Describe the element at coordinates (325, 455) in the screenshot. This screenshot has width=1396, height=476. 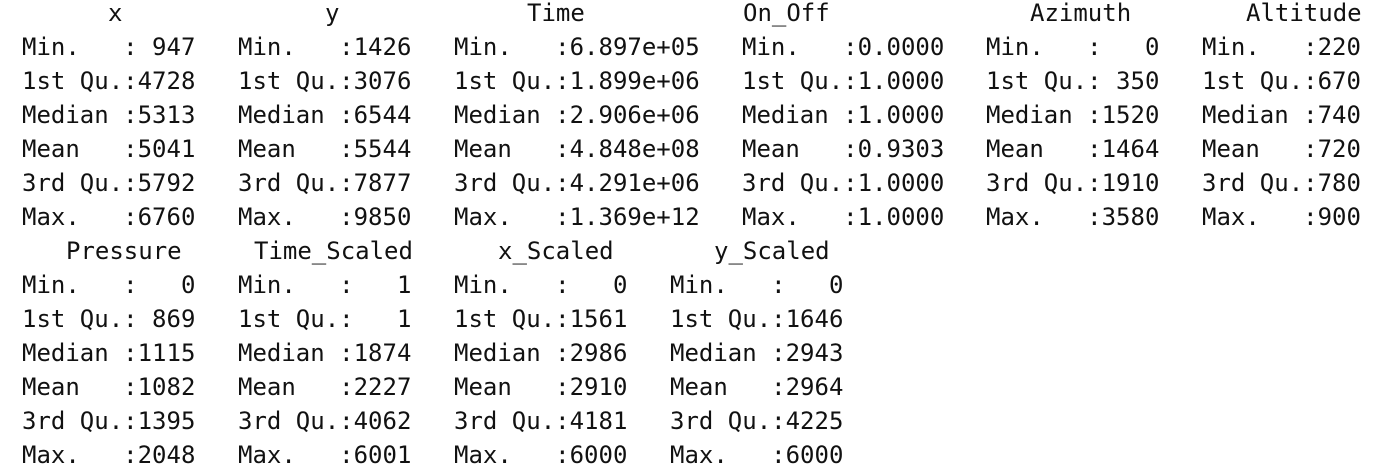
I see `summary-row: Max. :6001` at that location.